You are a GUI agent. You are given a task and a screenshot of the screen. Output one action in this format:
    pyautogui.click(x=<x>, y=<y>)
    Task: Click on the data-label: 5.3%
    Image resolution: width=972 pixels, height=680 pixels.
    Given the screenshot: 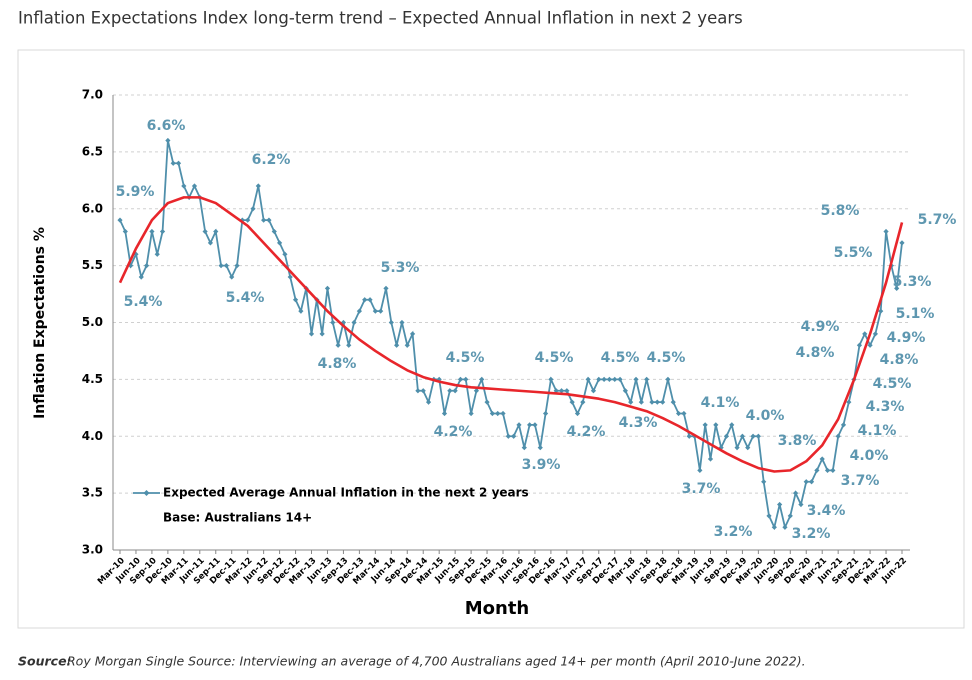 What is the action you would take?
    pyautogui.click(x=400, y=268)
    